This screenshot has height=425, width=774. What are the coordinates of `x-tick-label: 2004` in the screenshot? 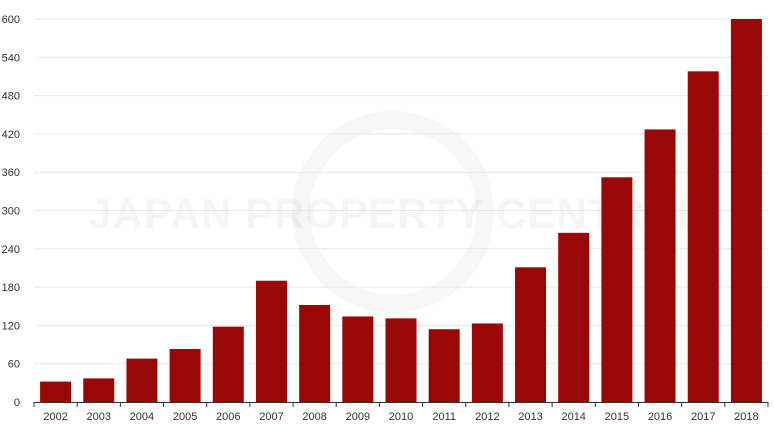 It's located at (142, 417).